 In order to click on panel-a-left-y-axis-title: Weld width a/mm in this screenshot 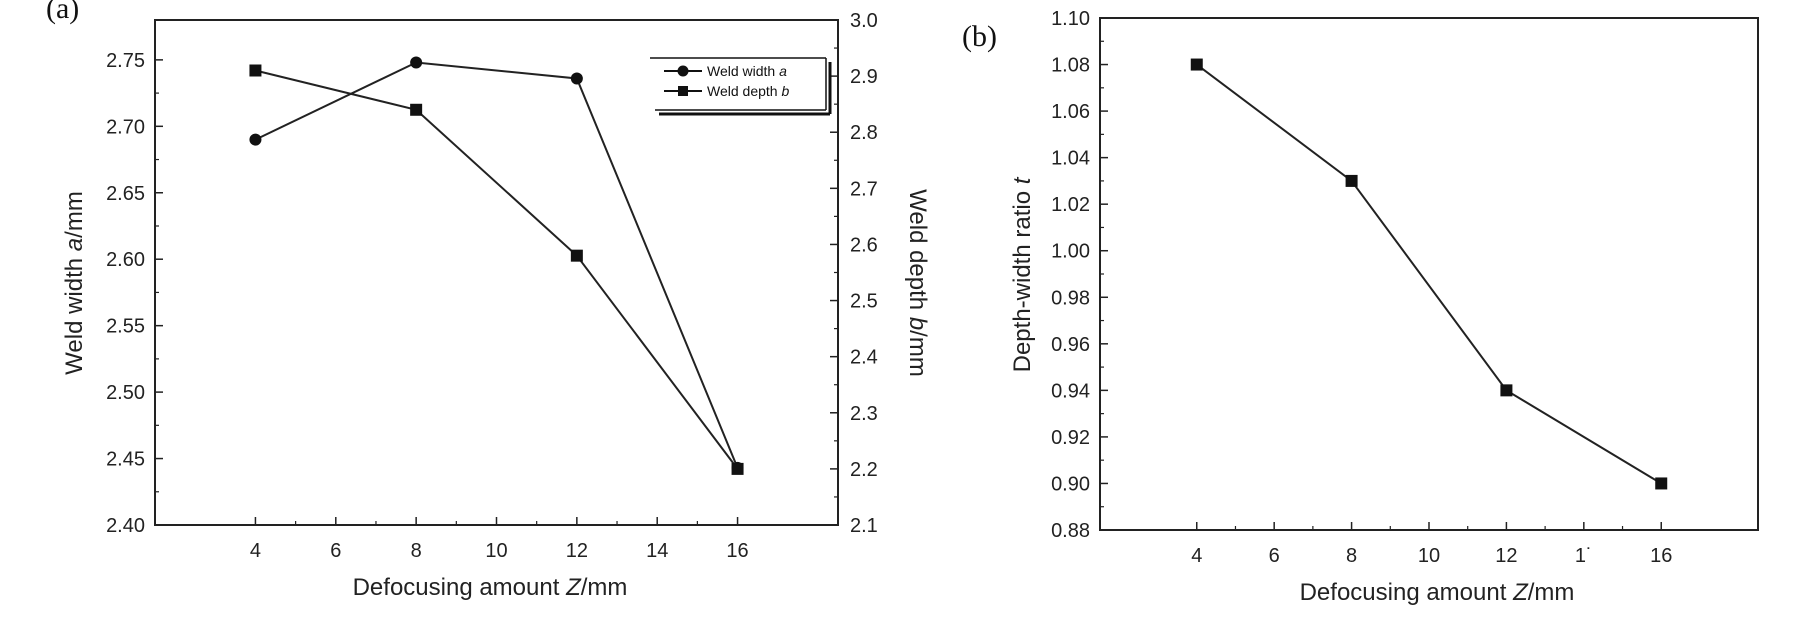, I will do `click(74, 283)`.